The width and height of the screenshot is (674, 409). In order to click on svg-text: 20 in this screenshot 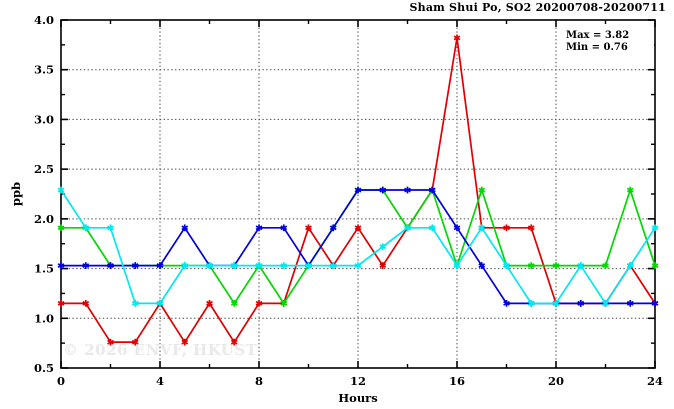, I will do `click(556, 381)`.